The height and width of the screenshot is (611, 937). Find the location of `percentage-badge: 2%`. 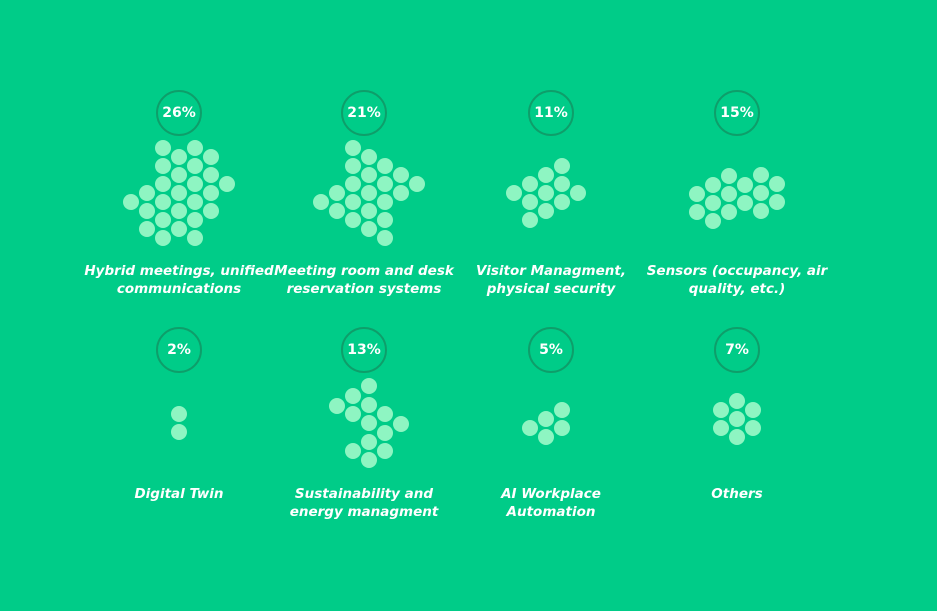

percentage-badge: 2% is located at coordinates (179, 350).